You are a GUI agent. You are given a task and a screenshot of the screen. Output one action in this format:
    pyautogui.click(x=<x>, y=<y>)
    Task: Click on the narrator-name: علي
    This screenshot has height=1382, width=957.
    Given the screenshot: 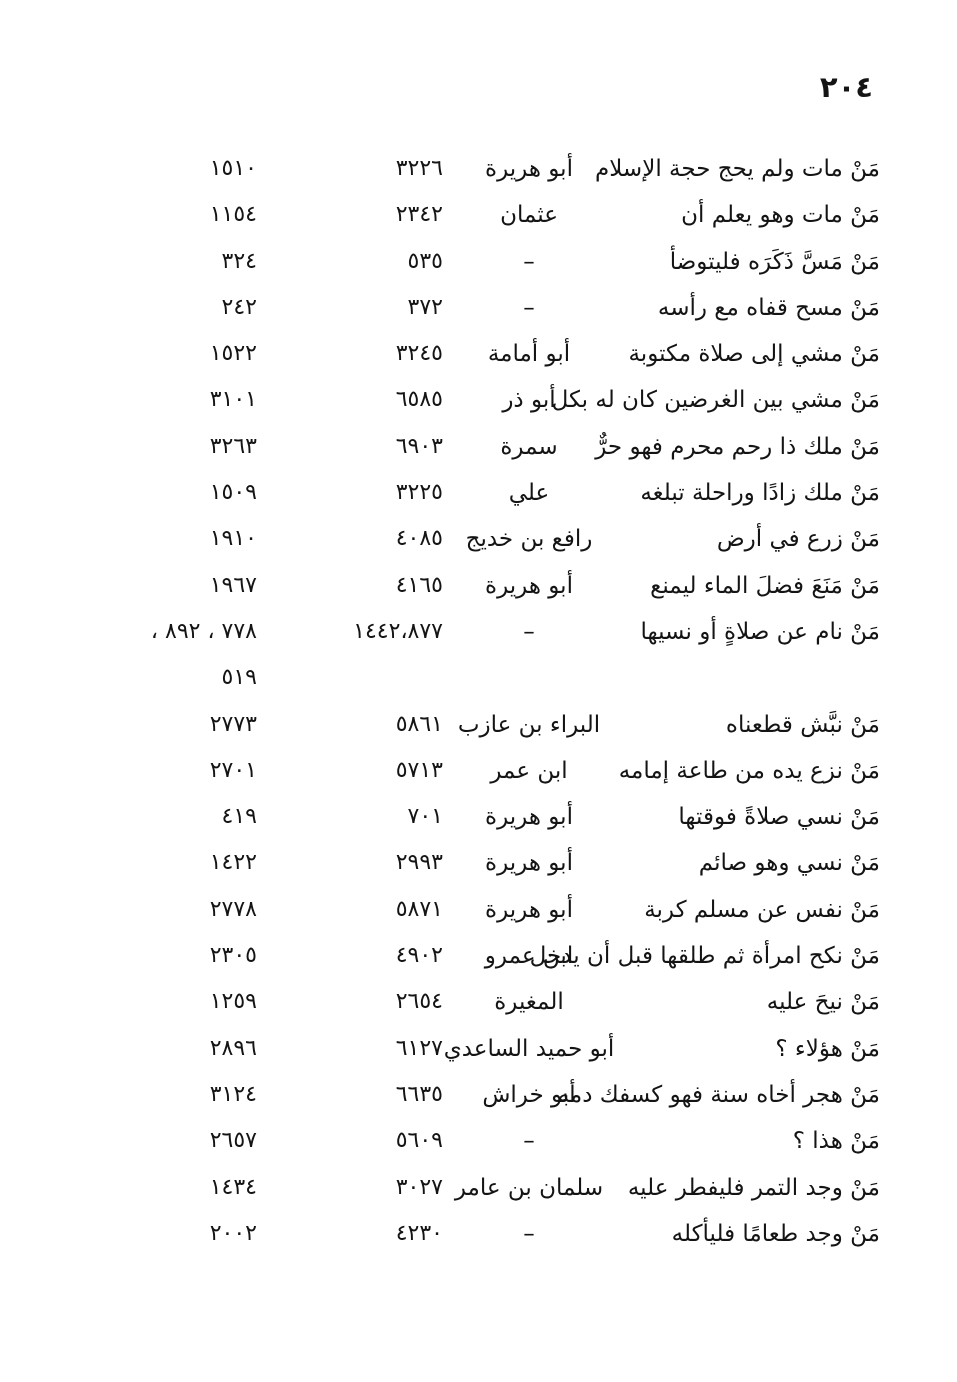 What is the action you would take?
    pyautogui.click(x=529, y=493)
    